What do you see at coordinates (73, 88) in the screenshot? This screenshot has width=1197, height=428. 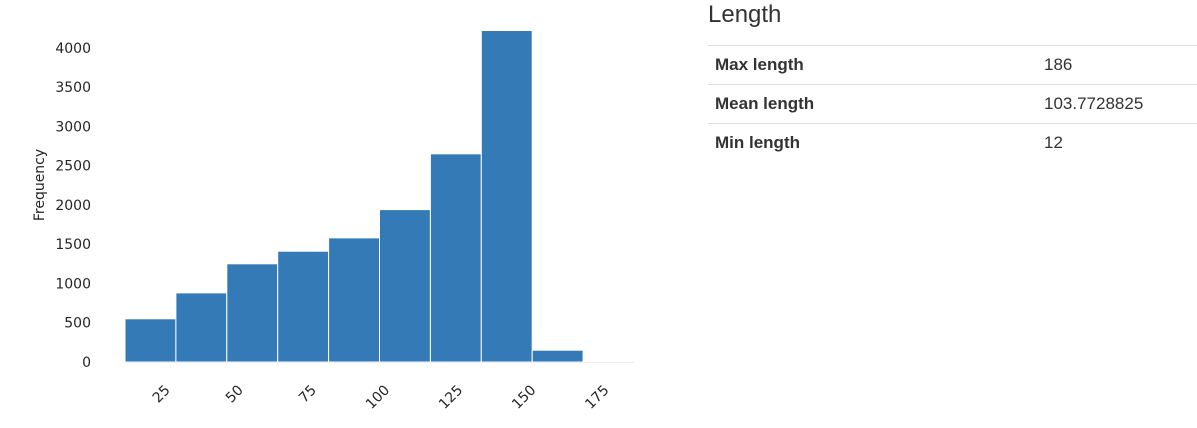 I see `y-tick-label: 3500` at bounding box center [73, 88].